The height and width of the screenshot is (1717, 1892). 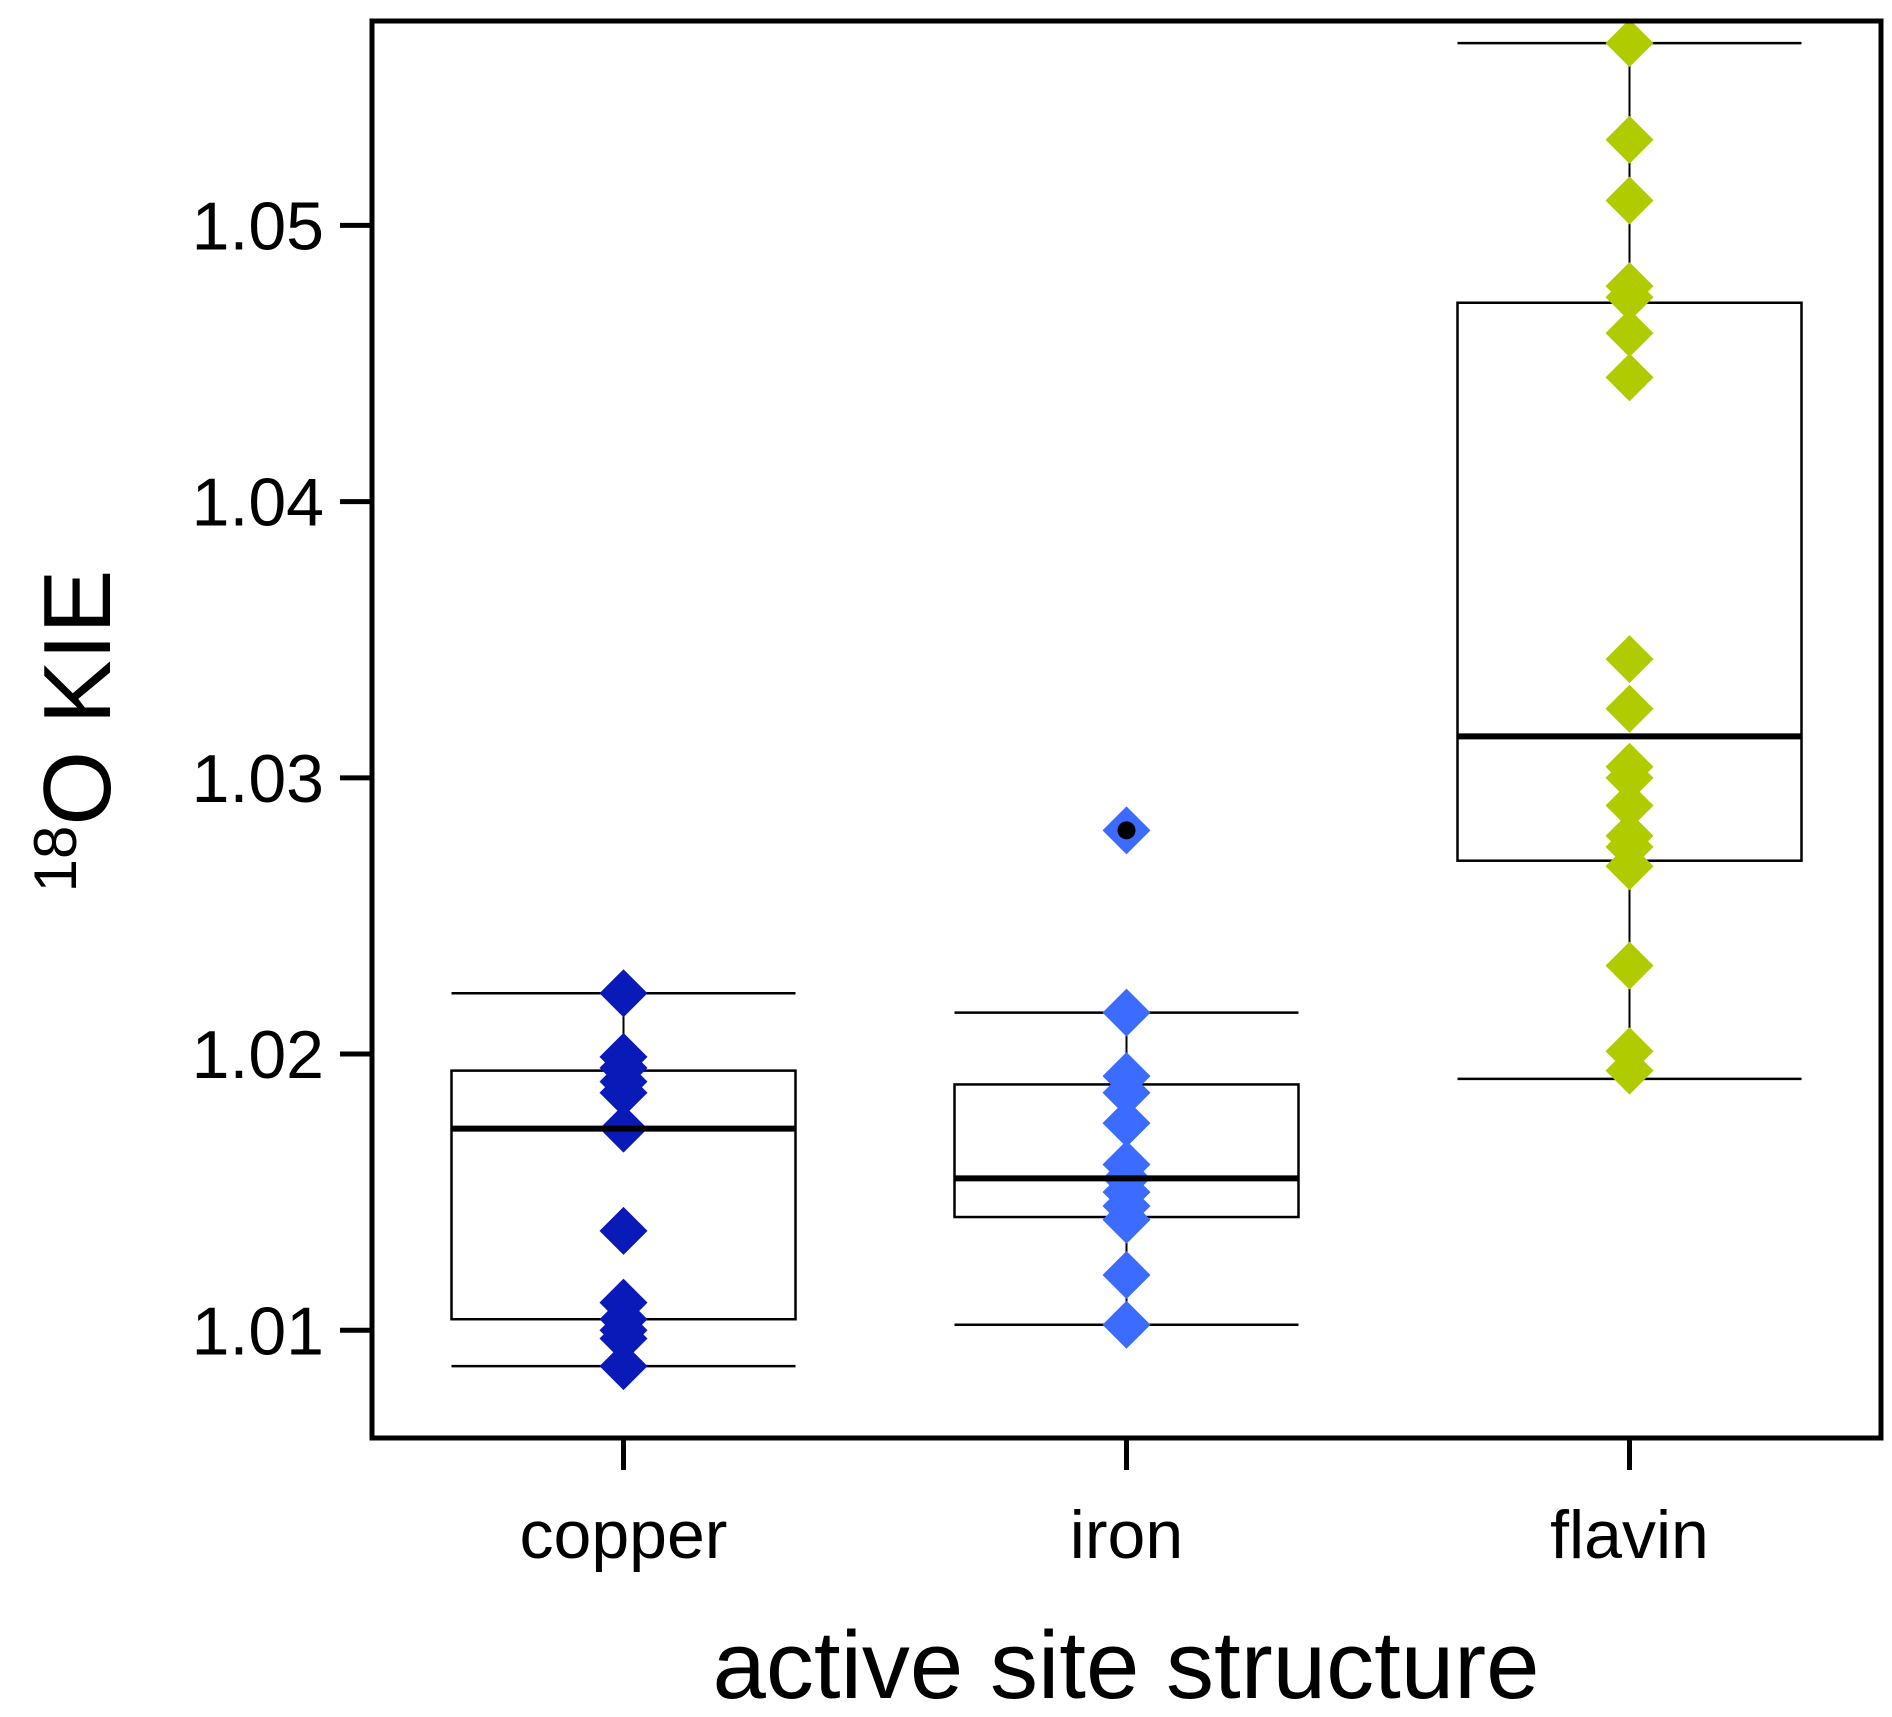 I want to click on outlier-point, so click(x=1126, y=830).